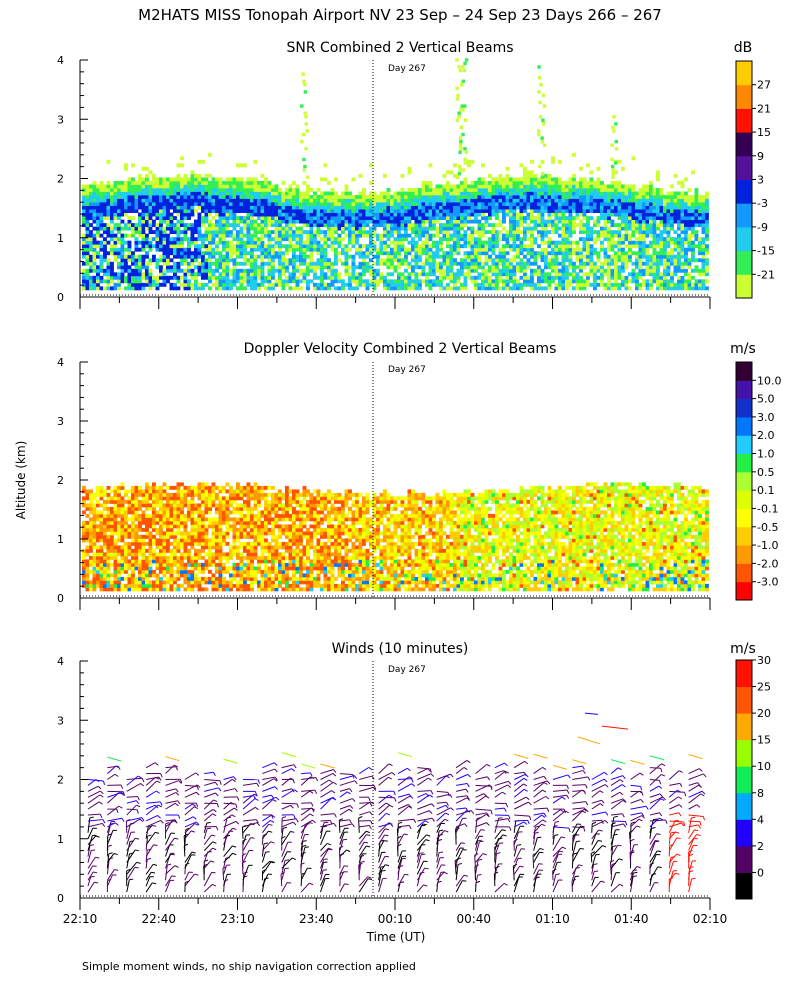 The height and width of the screenshot is (1000, 800). Describe the element at coordinates (769, 380) in the screenshot. I see `colorbar-label: 10.0` at that location.